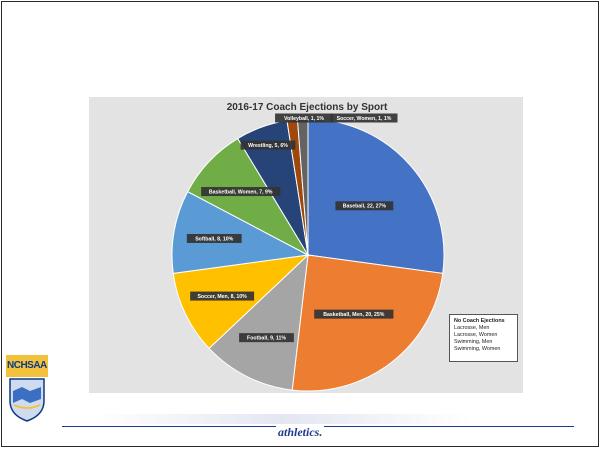  I want to click on slice-label-text: Soccer, Women, 1, 1%, so click(364, 119).